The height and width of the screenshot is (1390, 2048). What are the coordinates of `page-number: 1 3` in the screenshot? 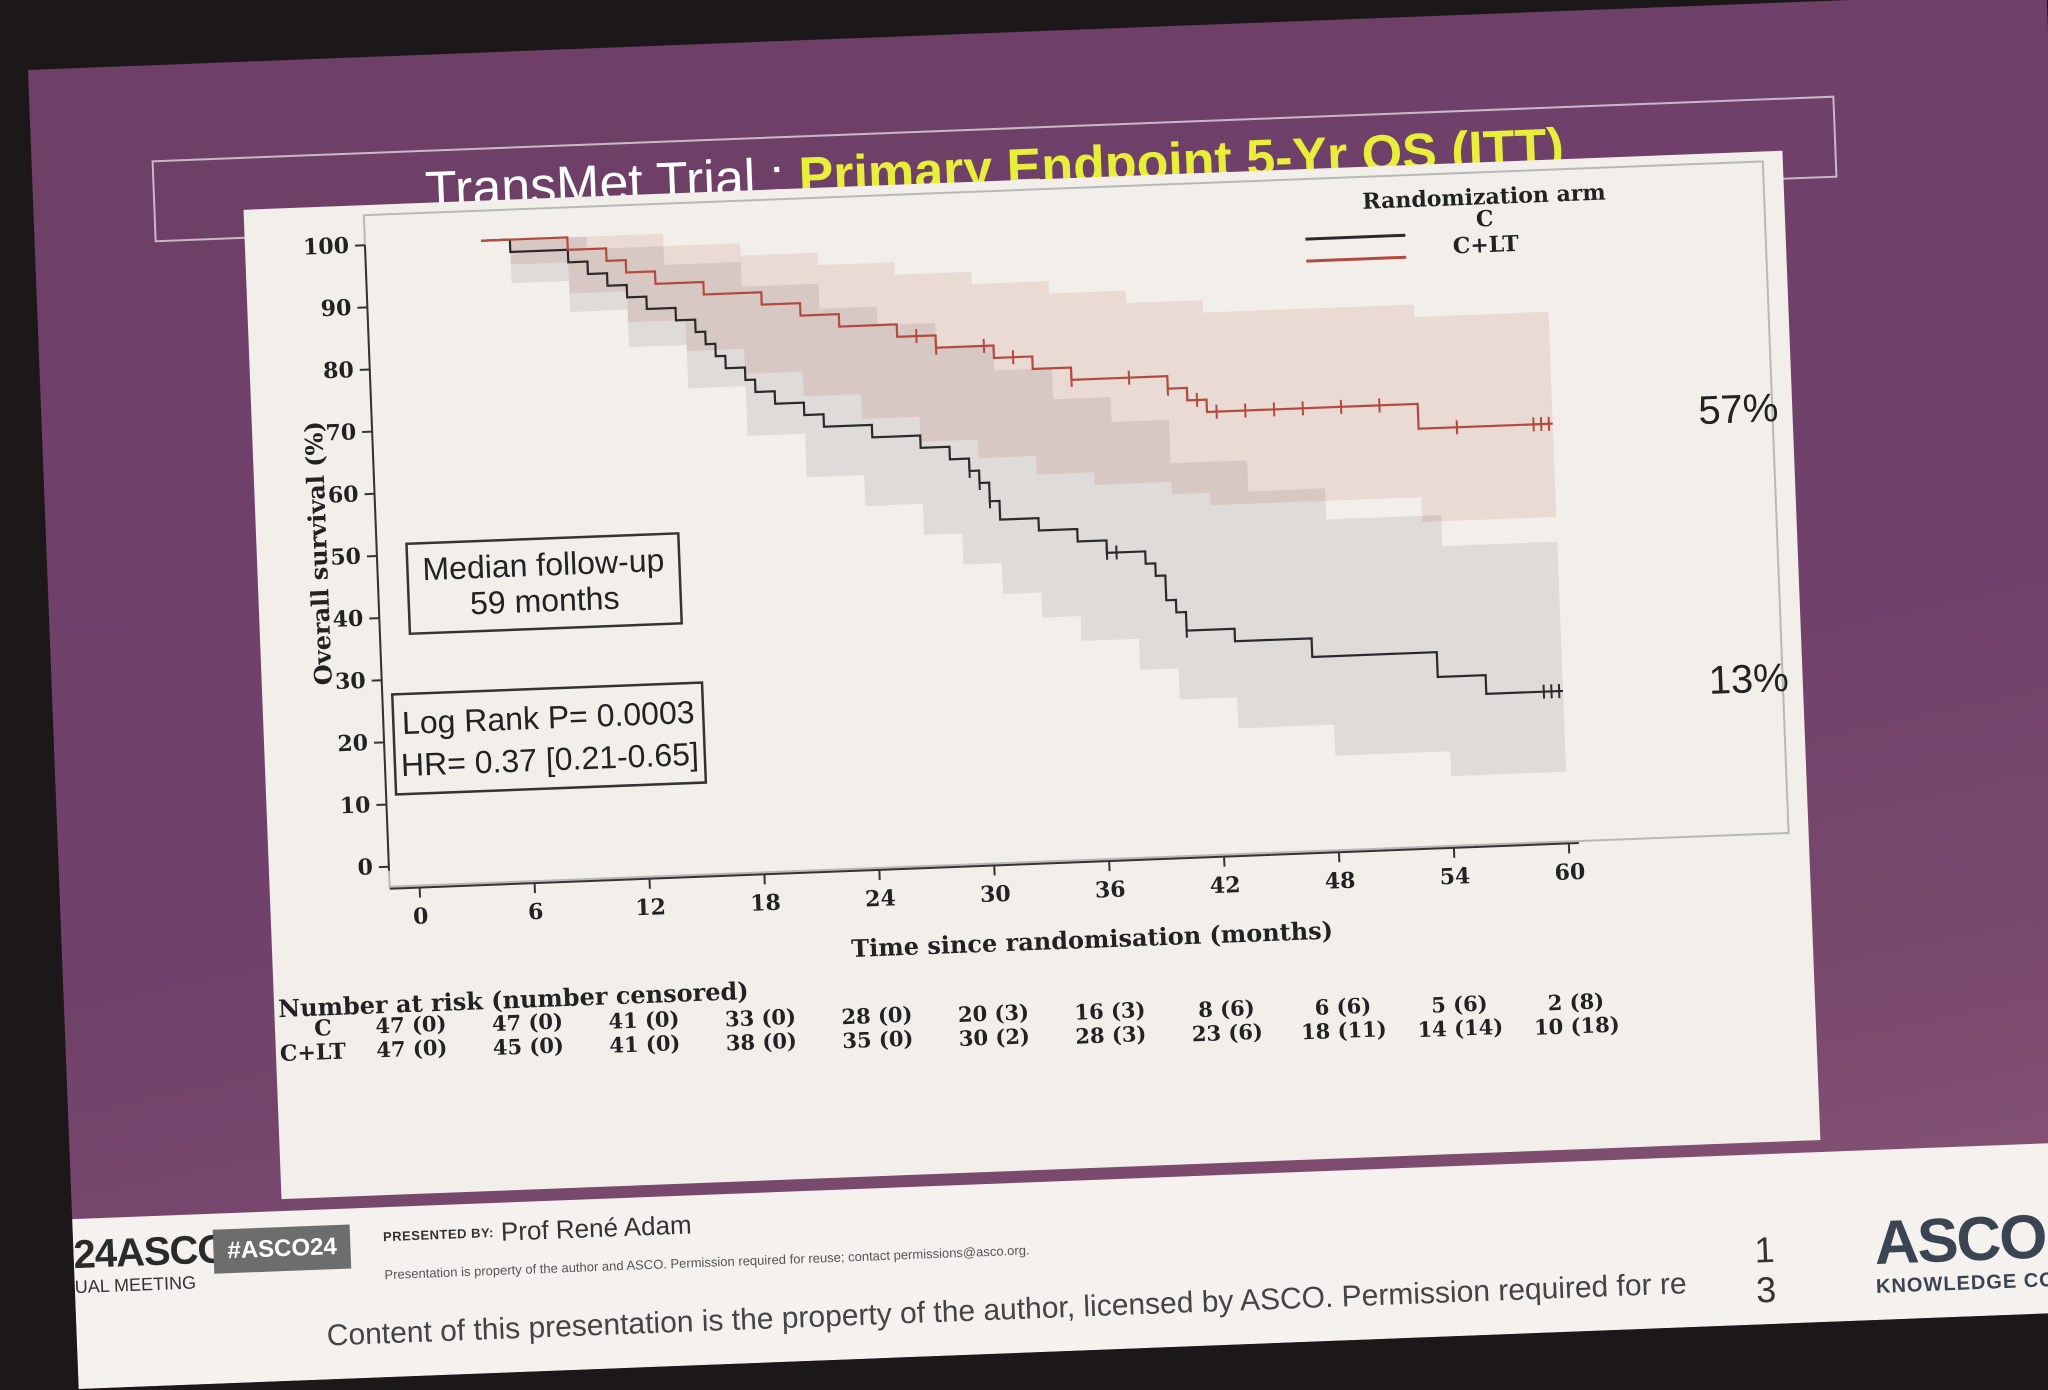 It's located at (1765, 1269).